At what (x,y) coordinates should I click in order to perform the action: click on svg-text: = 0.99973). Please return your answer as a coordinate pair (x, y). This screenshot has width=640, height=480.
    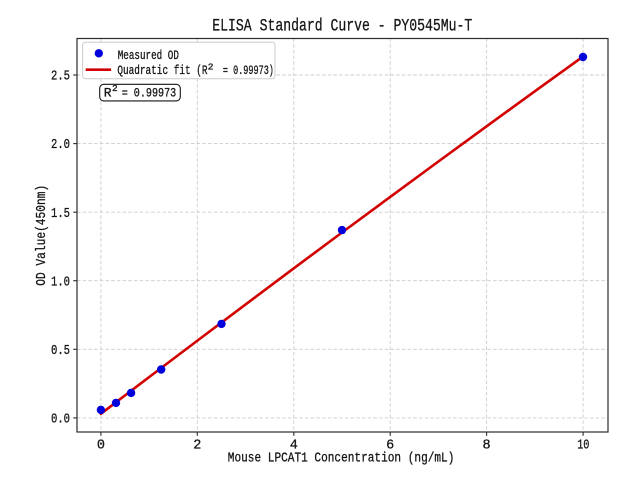
    Looking at the image, I should click on (248, 71).